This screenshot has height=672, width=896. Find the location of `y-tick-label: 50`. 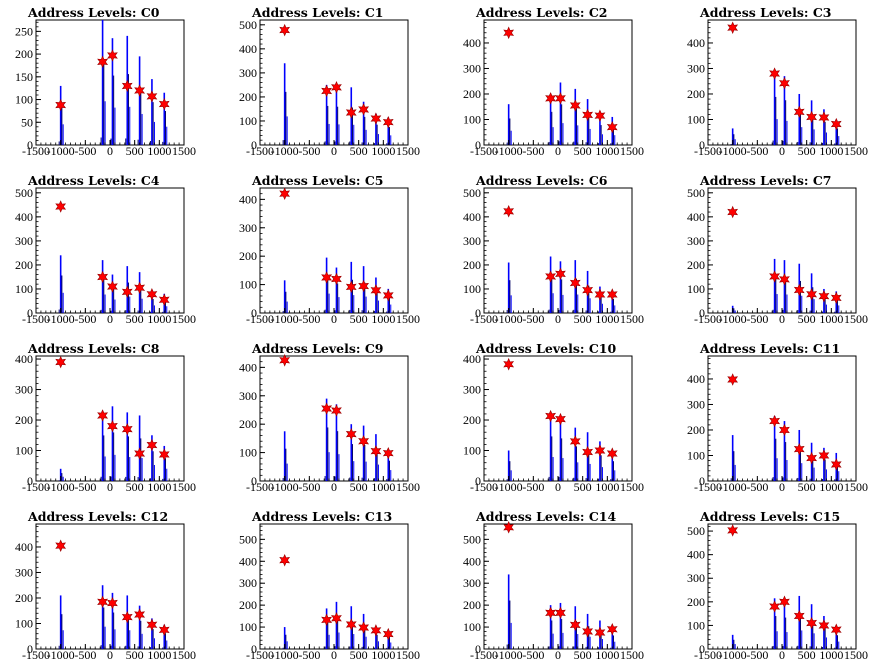

y-tick-label: 50 is located at coordinates (27, 122).